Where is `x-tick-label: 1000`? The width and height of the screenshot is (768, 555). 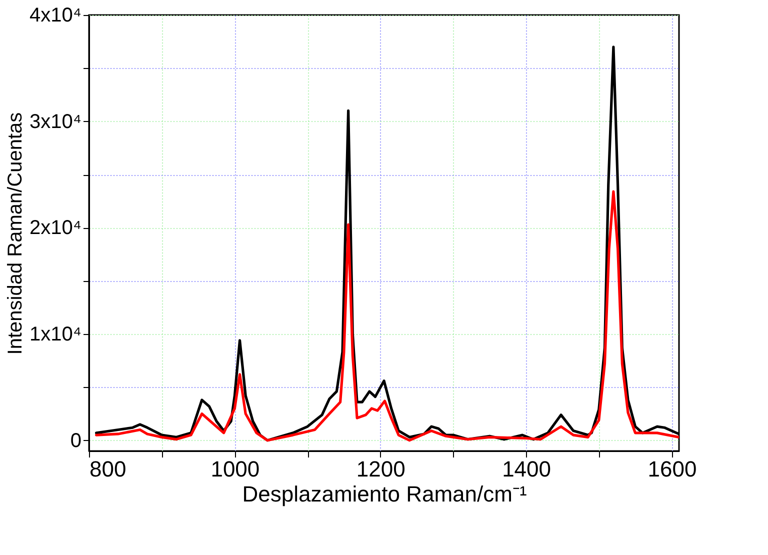 x-tick-label: 1000 is located at coordinates (235, 469).